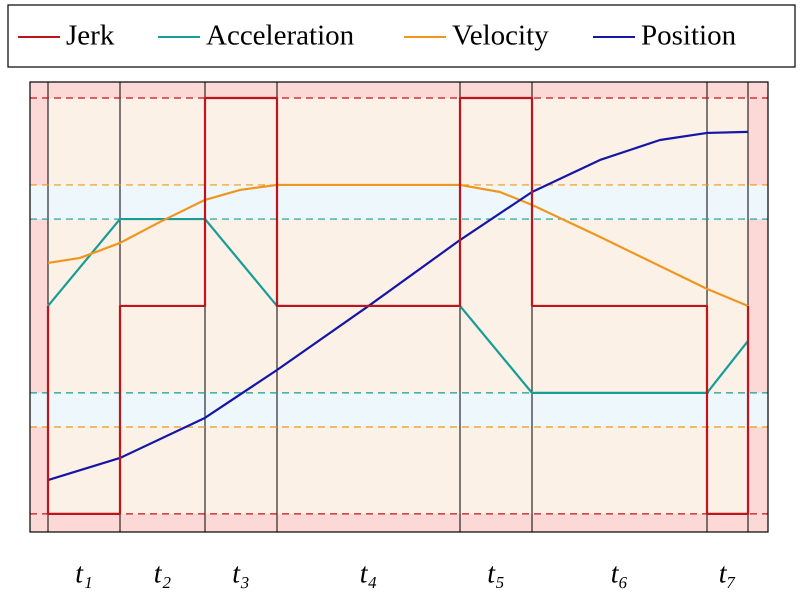  I want to click on legend-label: Velocity, so click(500, 36).